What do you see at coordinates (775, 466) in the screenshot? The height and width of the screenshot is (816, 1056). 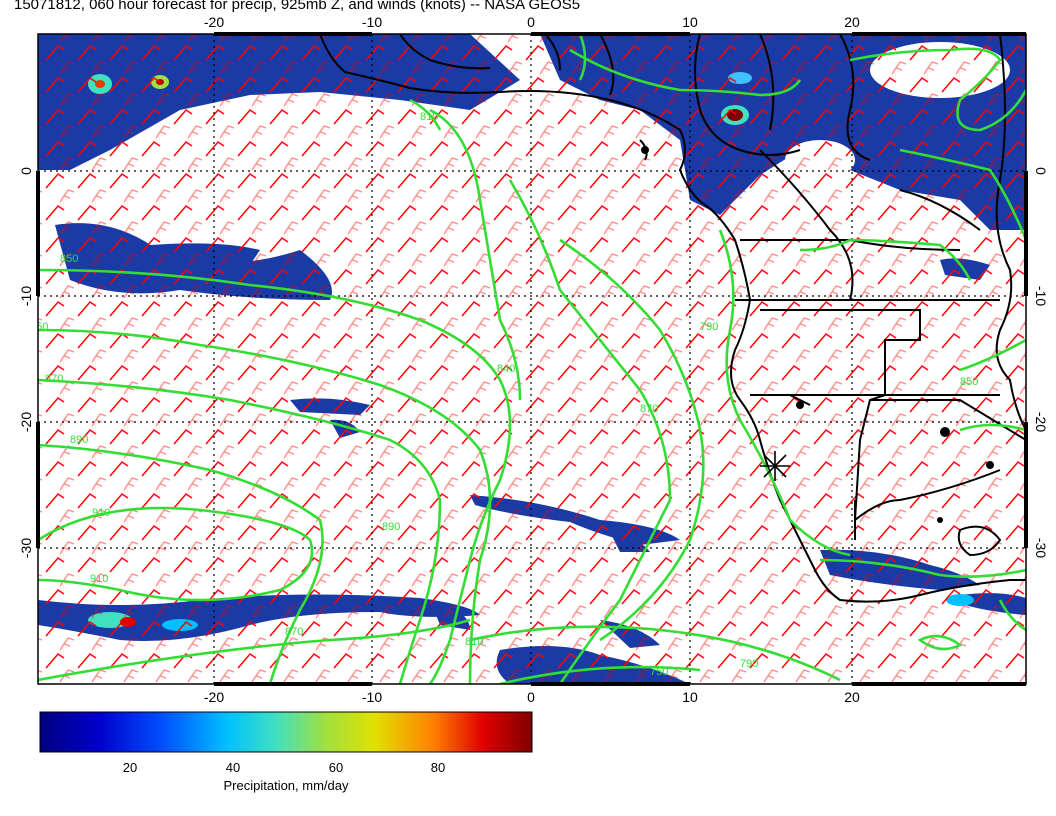 I see `location-marker-icon` at bounding box center [775, 466].